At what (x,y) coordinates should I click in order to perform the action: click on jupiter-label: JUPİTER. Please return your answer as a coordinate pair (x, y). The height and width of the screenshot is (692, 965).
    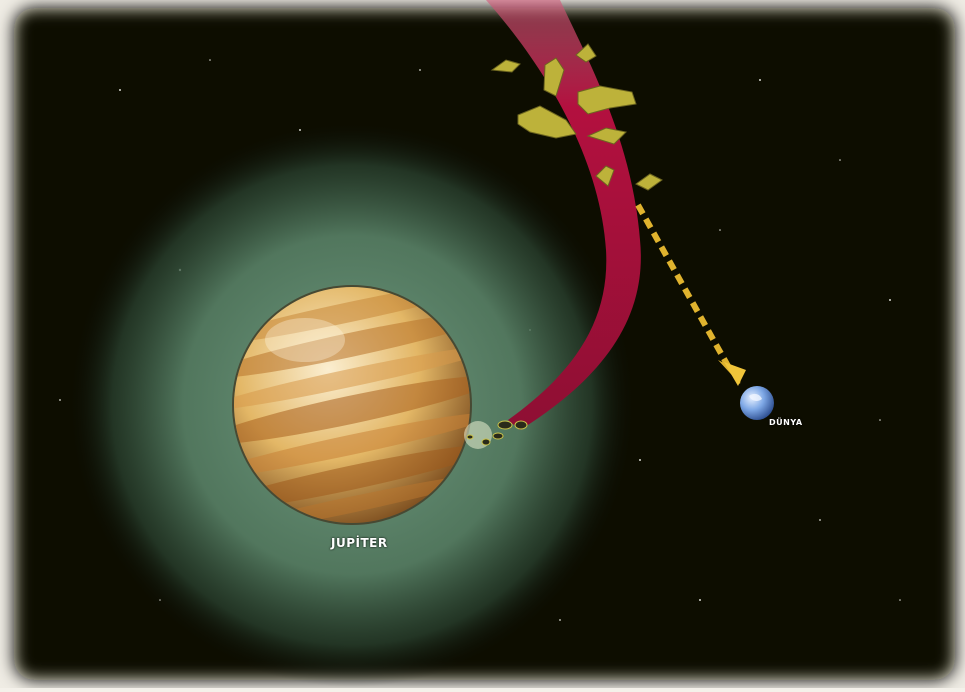
    Looking at the image, I should click on (359, 543).